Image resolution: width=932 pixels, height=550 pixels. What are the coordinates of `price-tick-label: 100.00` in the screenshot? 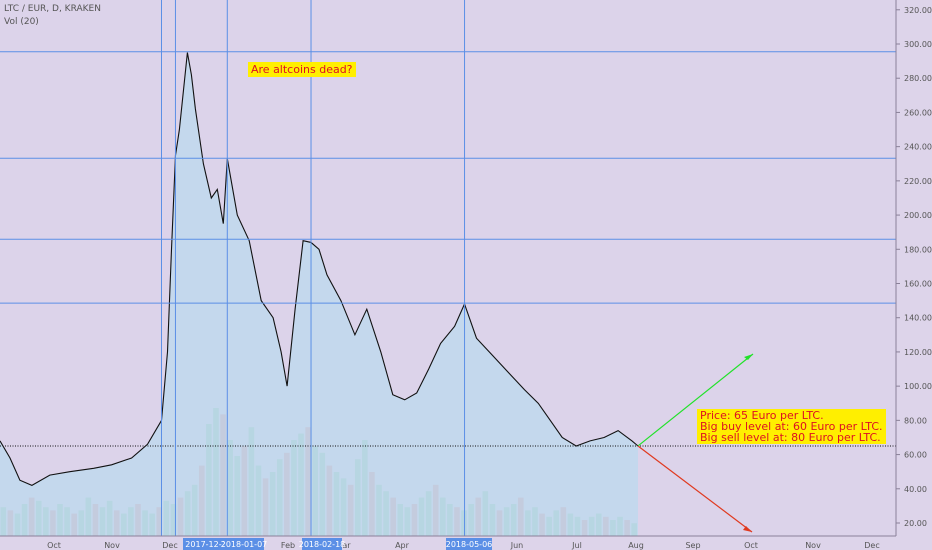 It's located at (918, 386).